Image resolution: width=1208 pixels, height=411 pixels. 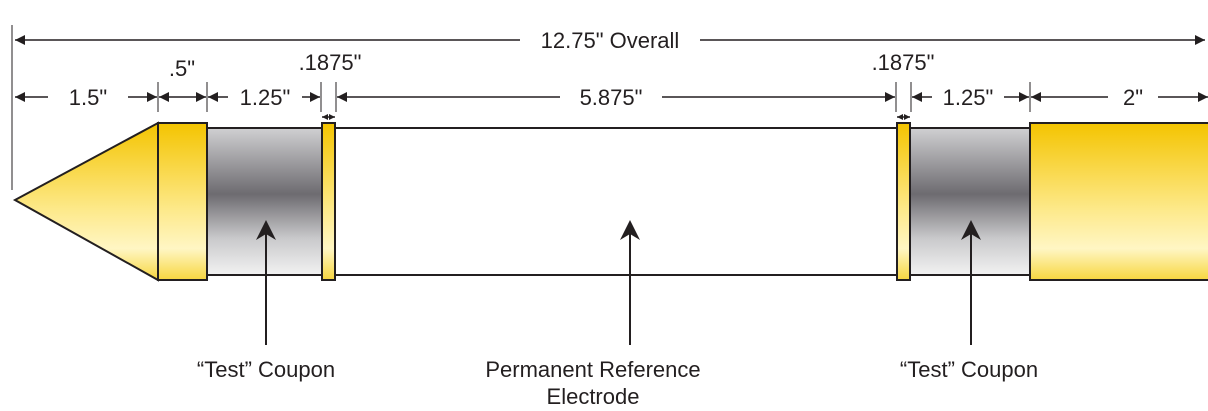 I want to click on dimension-label: 5.875", so click(x=611, y=97).